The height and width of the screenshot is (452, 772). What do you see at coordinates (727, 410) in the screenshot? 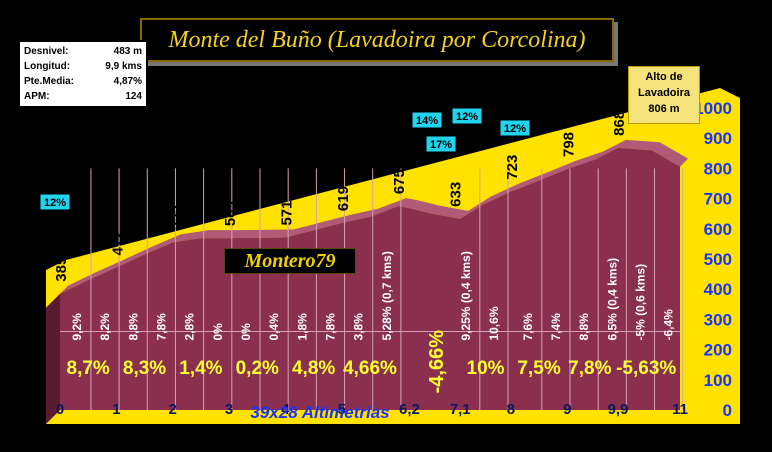
I see `y-tick-label: 0` at bounding box center [727, 410].